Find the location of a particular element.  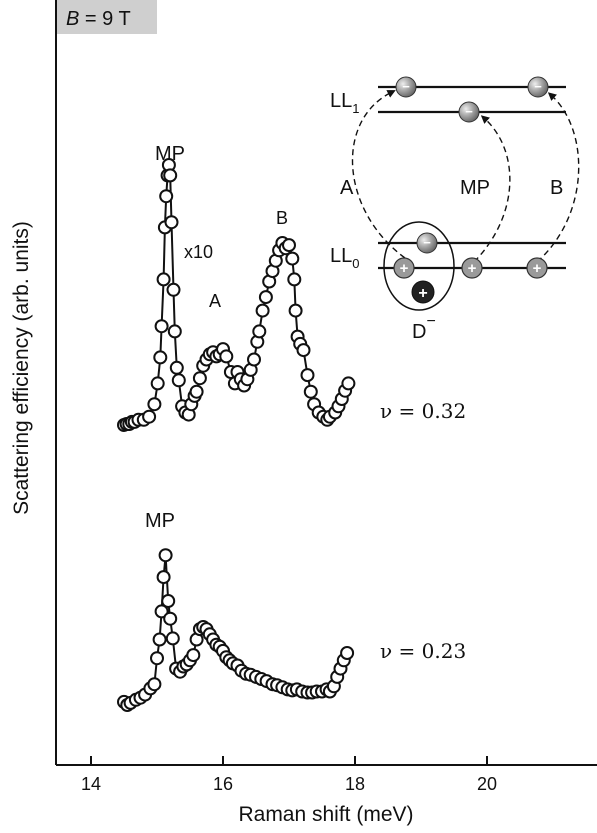

field-label-box is located at coordinates (107, 17).